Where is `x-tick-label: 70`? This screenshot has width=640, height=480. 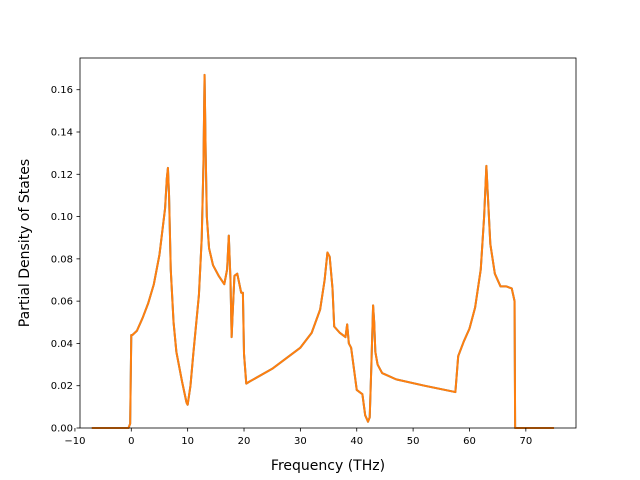
x-tick-label: 70 is located at coordinates (525, 441).